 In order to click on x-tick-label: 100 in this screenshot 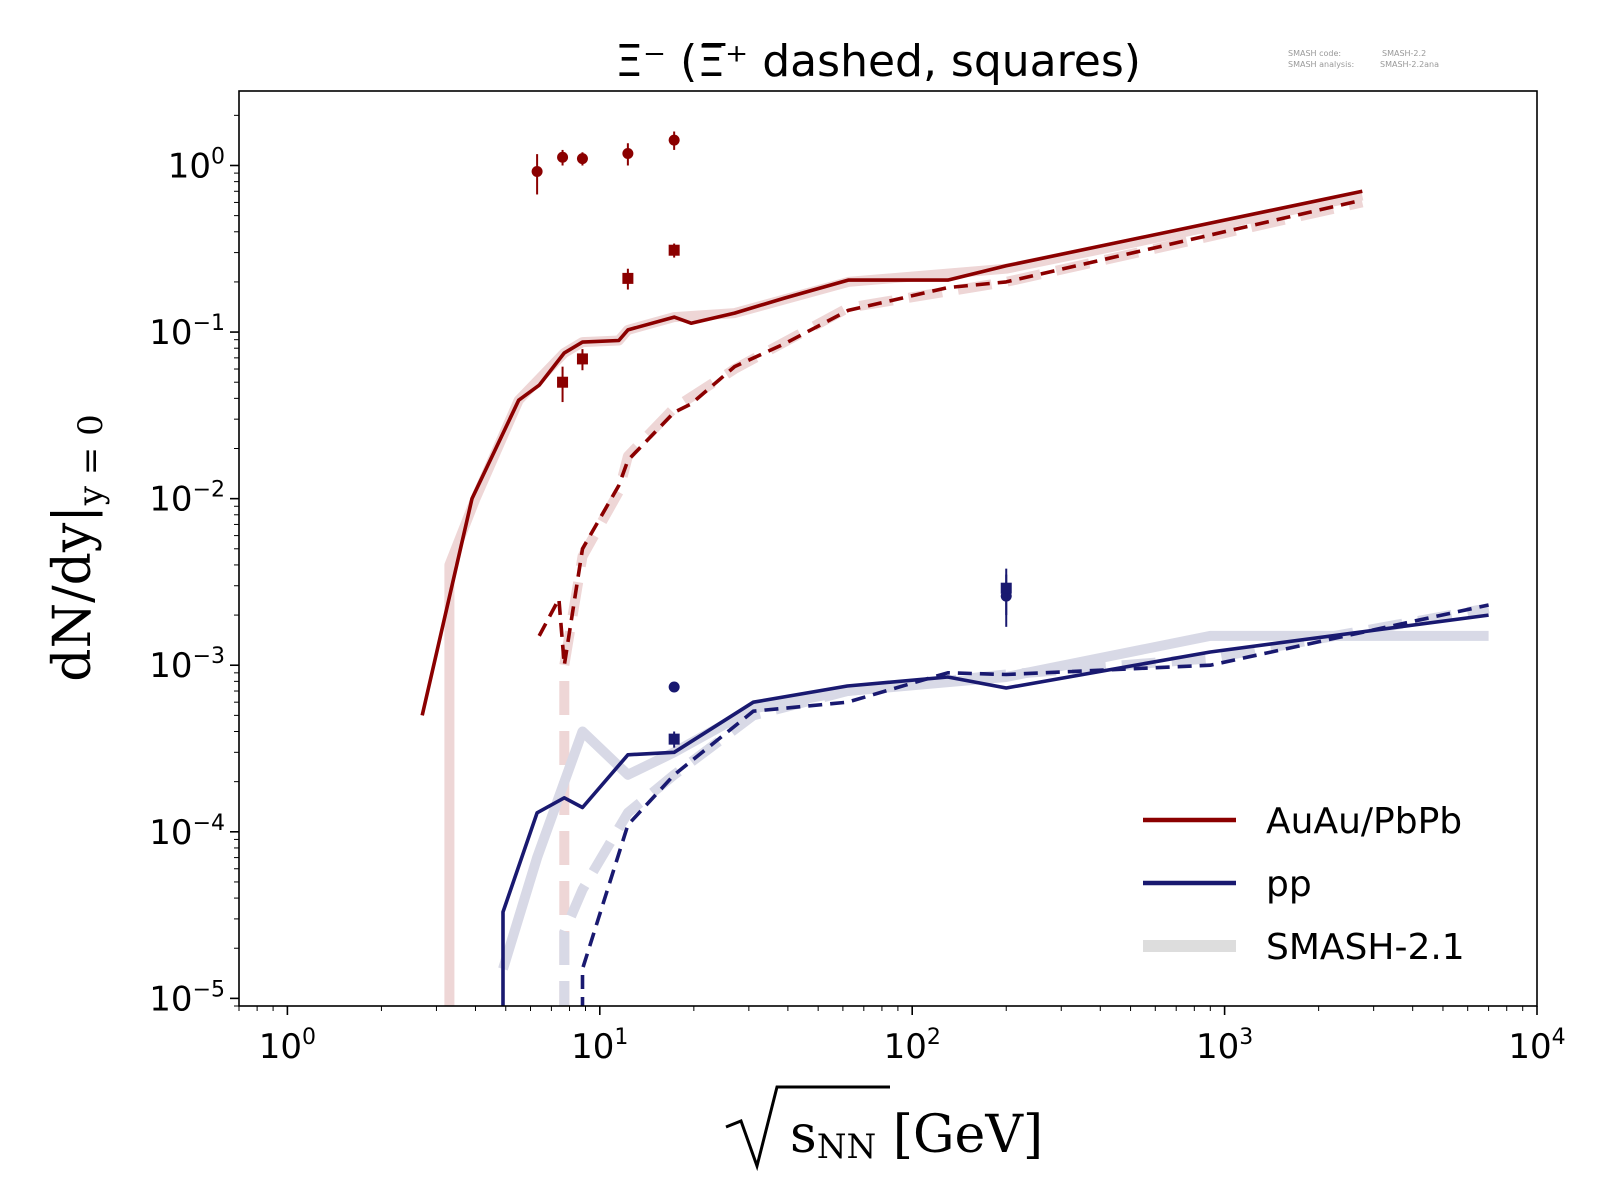, I will do `click(287, 1046)`.